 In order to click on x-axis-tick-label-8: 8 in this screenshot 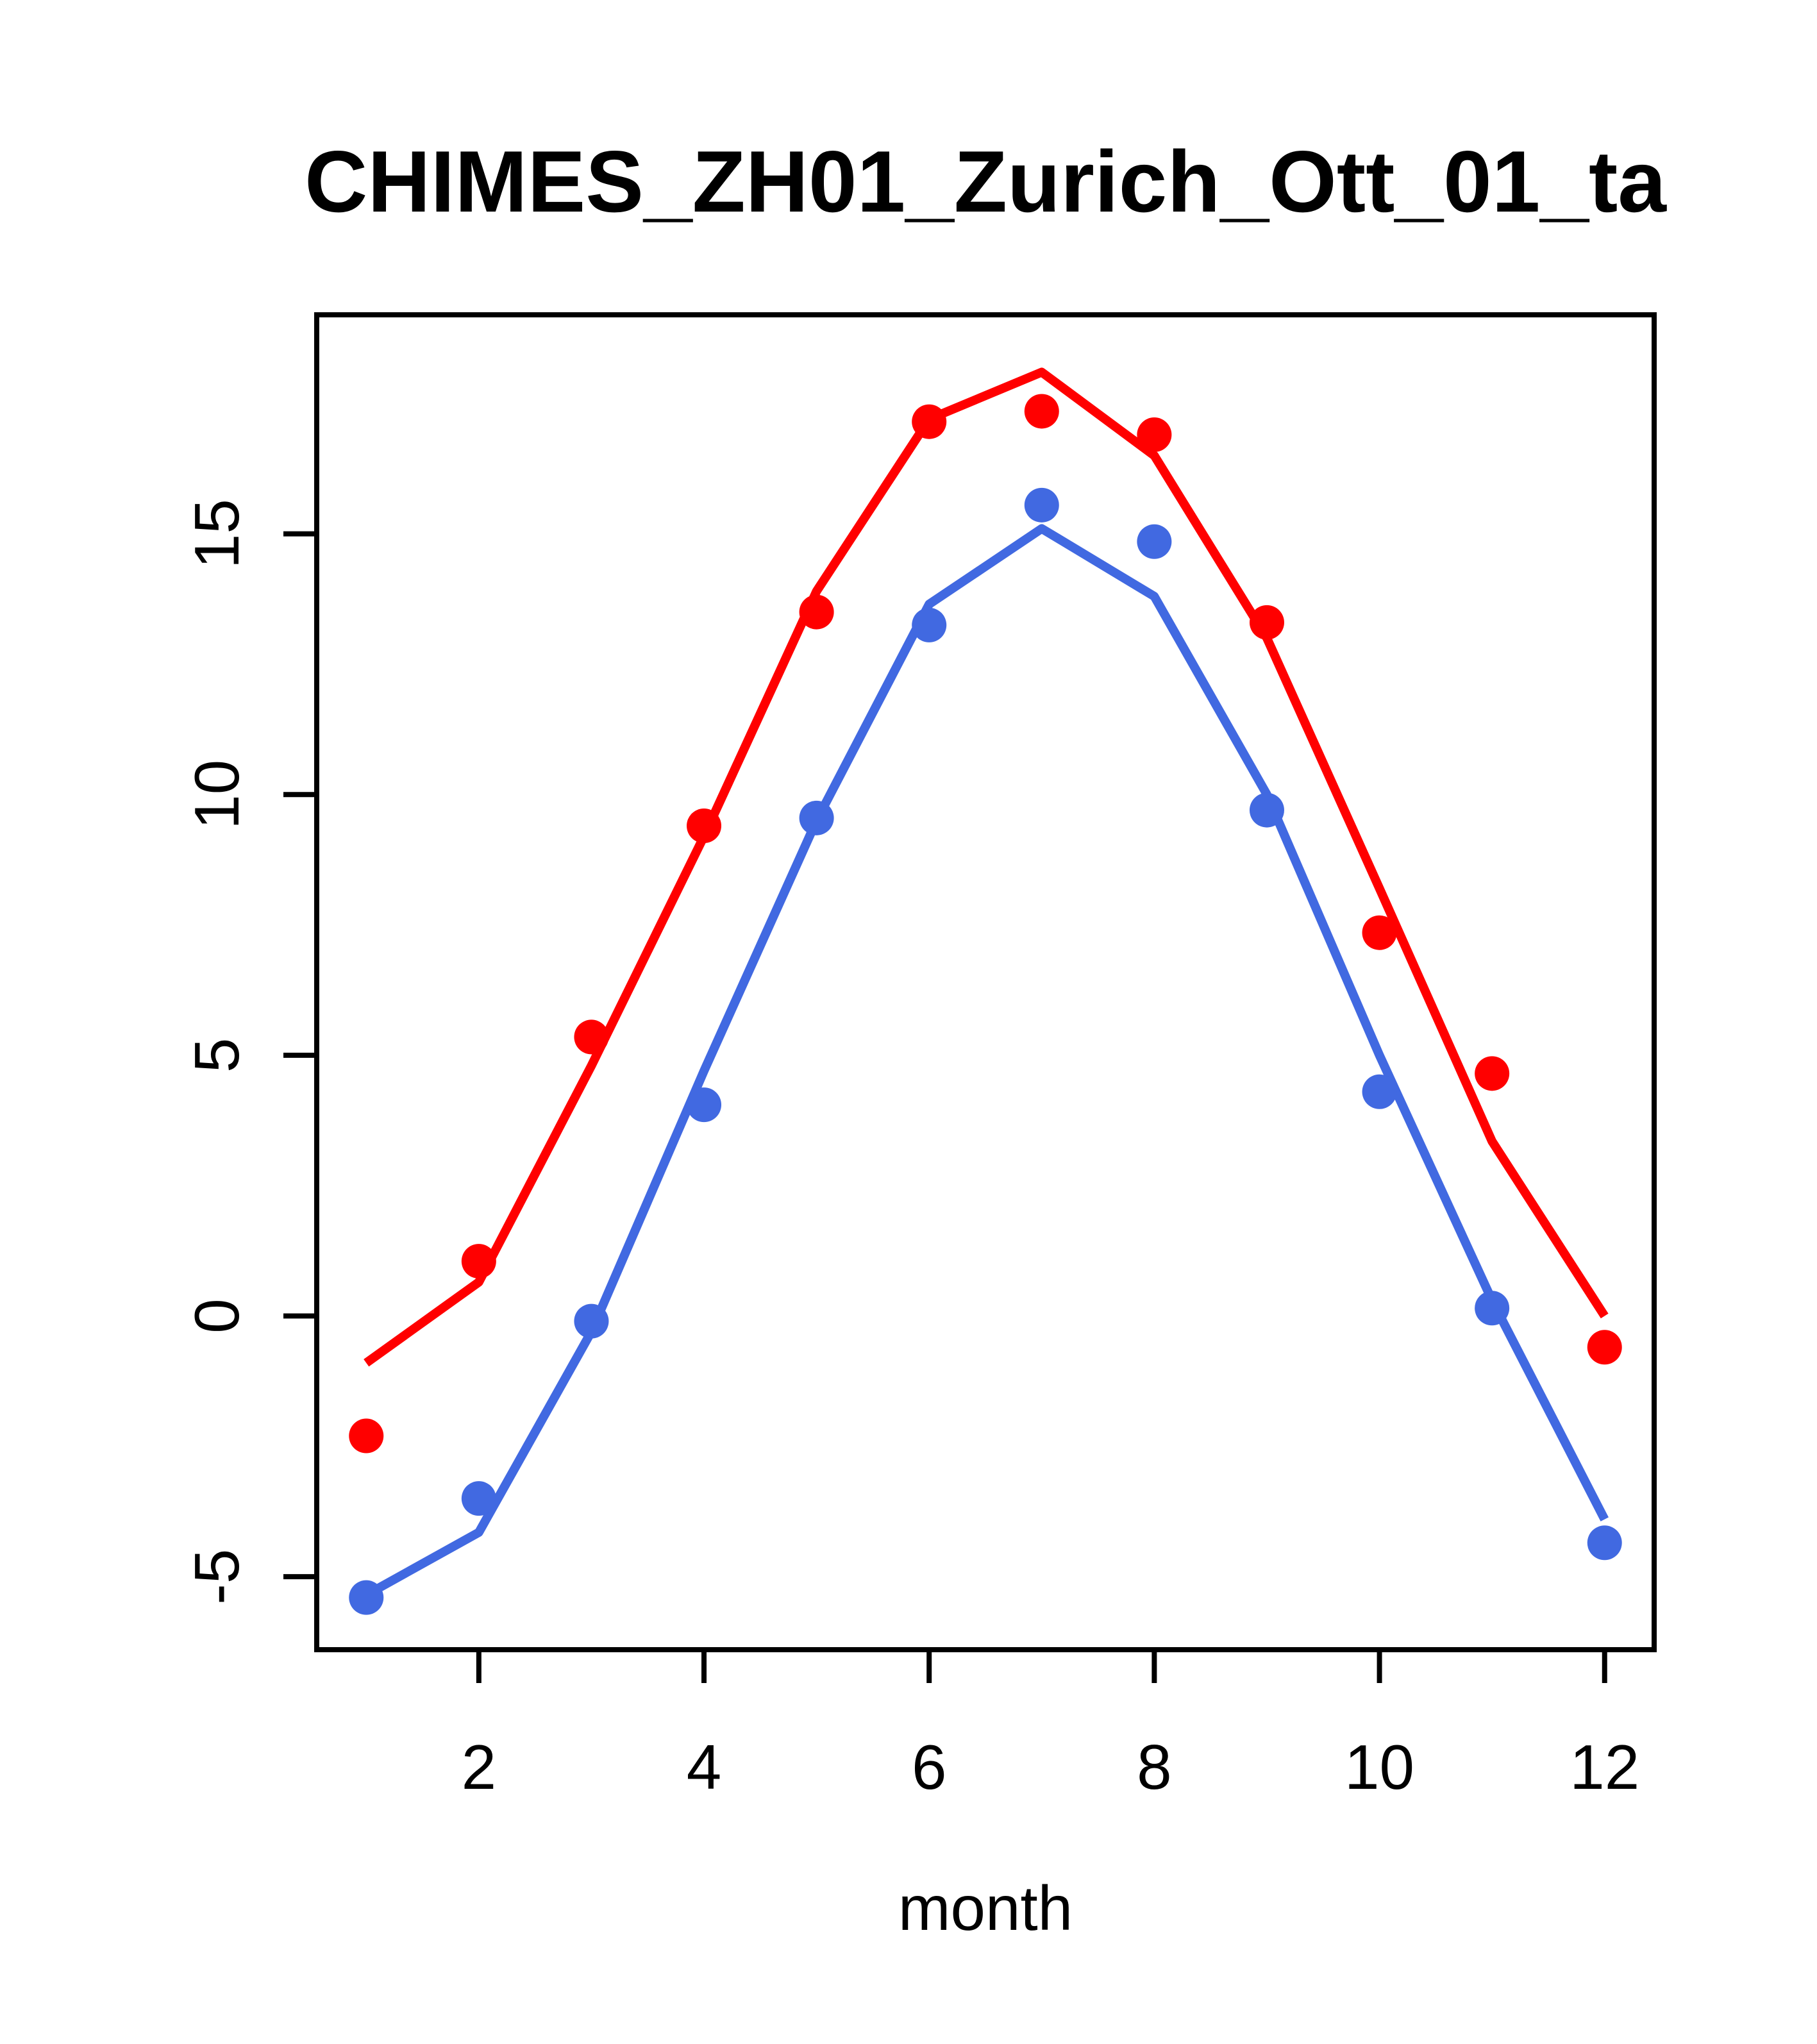, I will do `click(1154, 1767)`.